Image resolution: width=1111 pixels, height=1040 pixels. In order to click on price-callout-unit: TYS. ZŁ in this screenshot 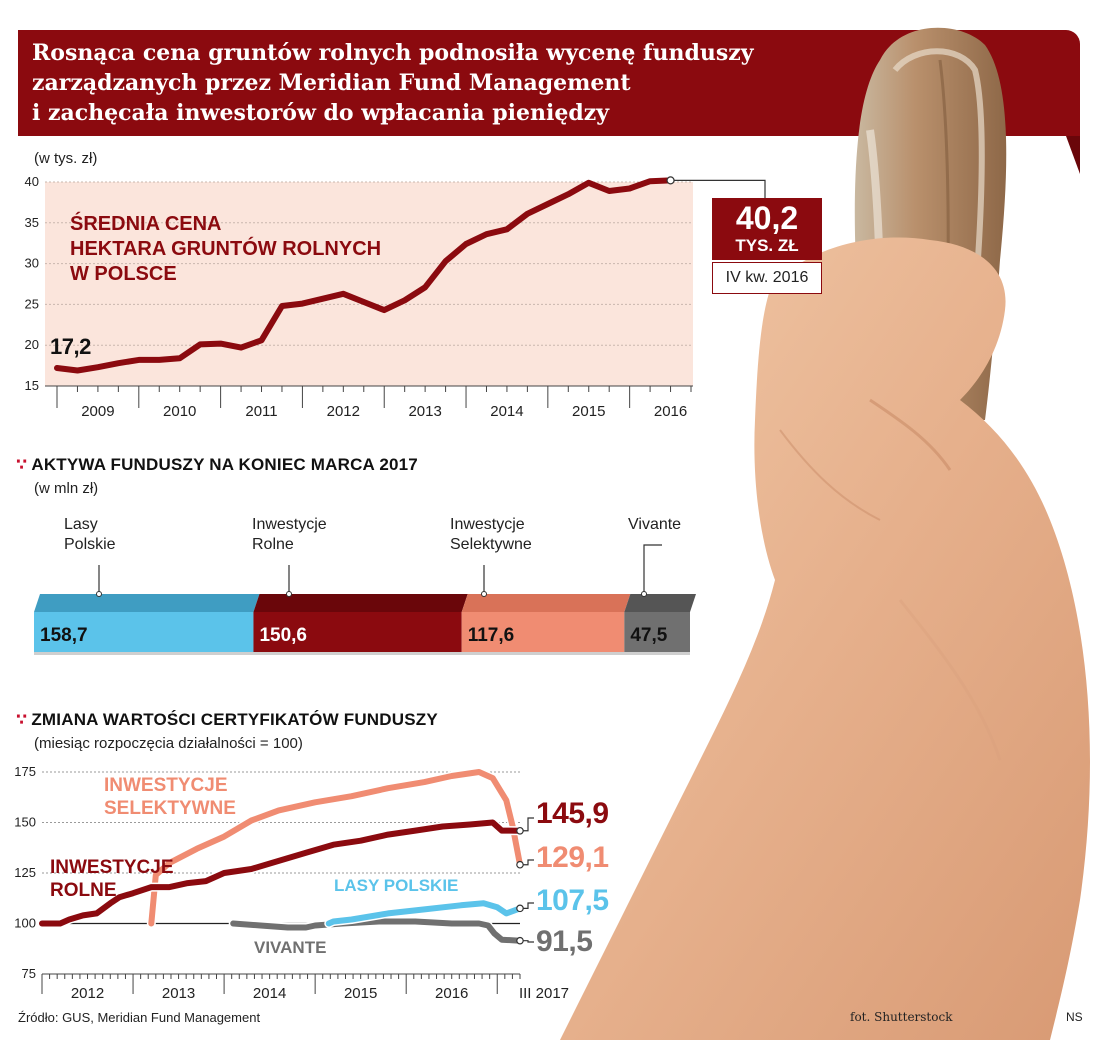, I will do `click(767, 245)`.